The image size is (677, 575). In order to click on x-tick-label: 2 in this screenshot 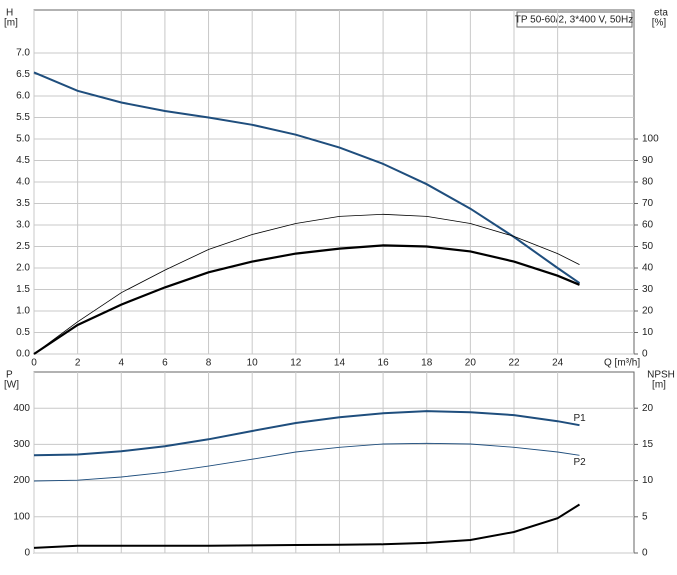, I will do `click(78, 363)`.